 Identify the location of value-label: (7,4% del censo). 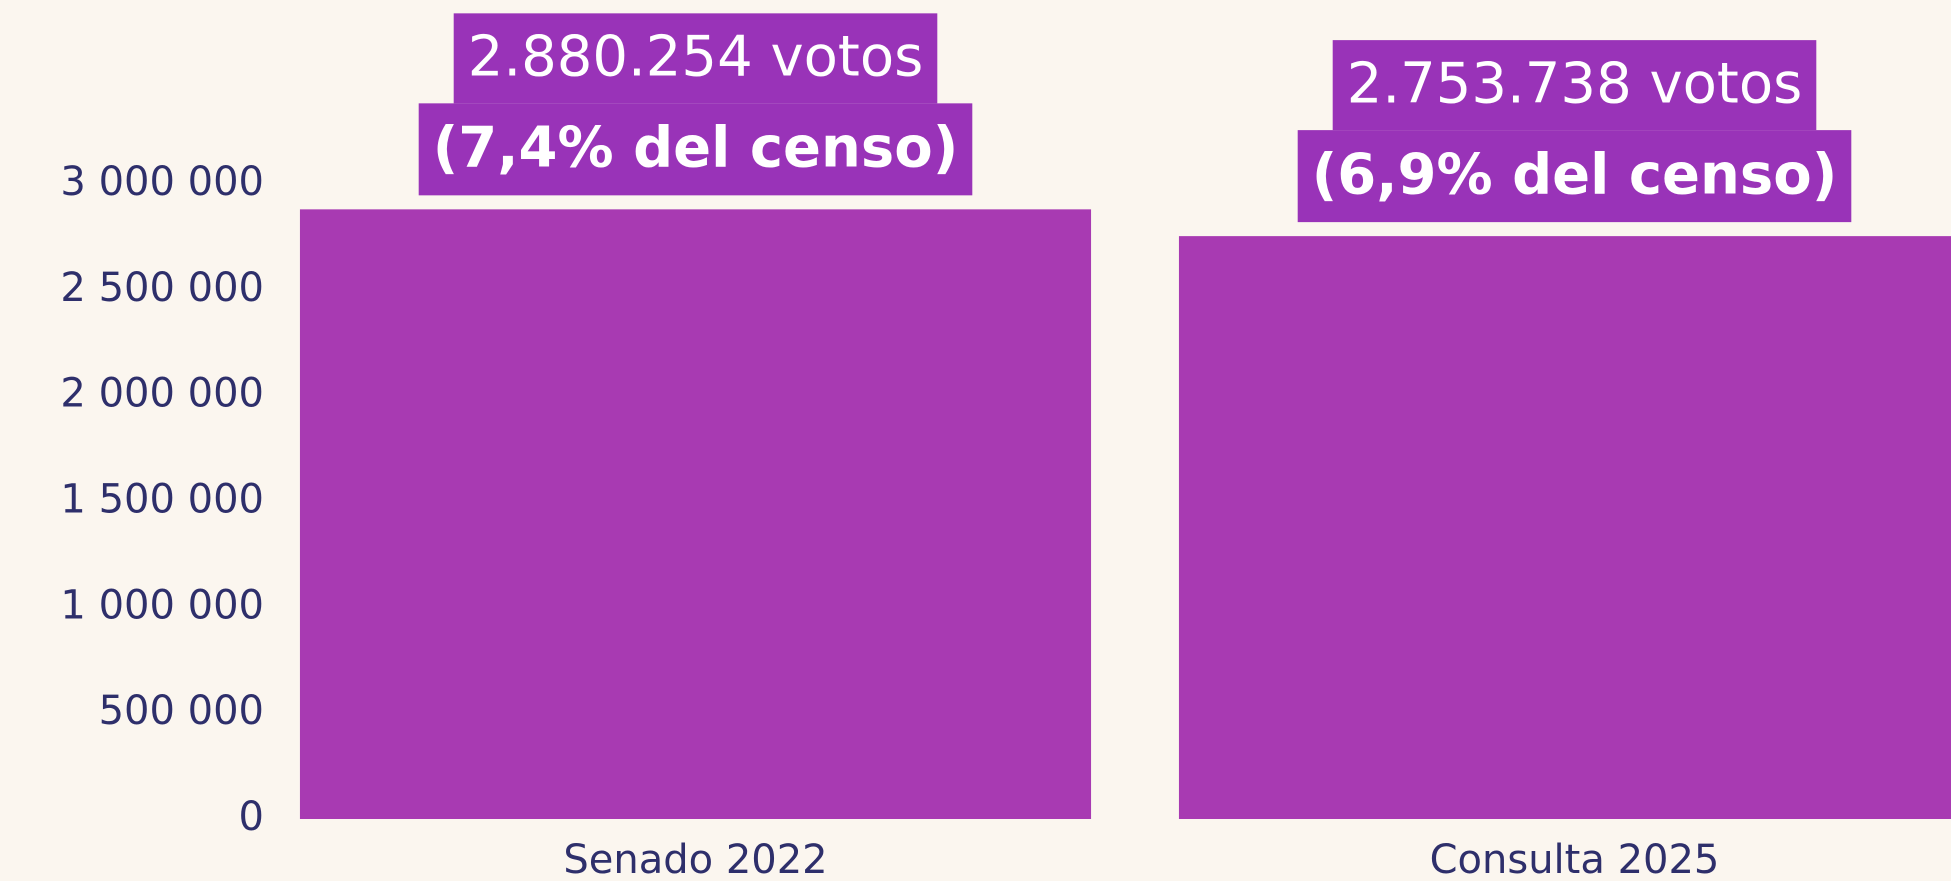
(696, 147).